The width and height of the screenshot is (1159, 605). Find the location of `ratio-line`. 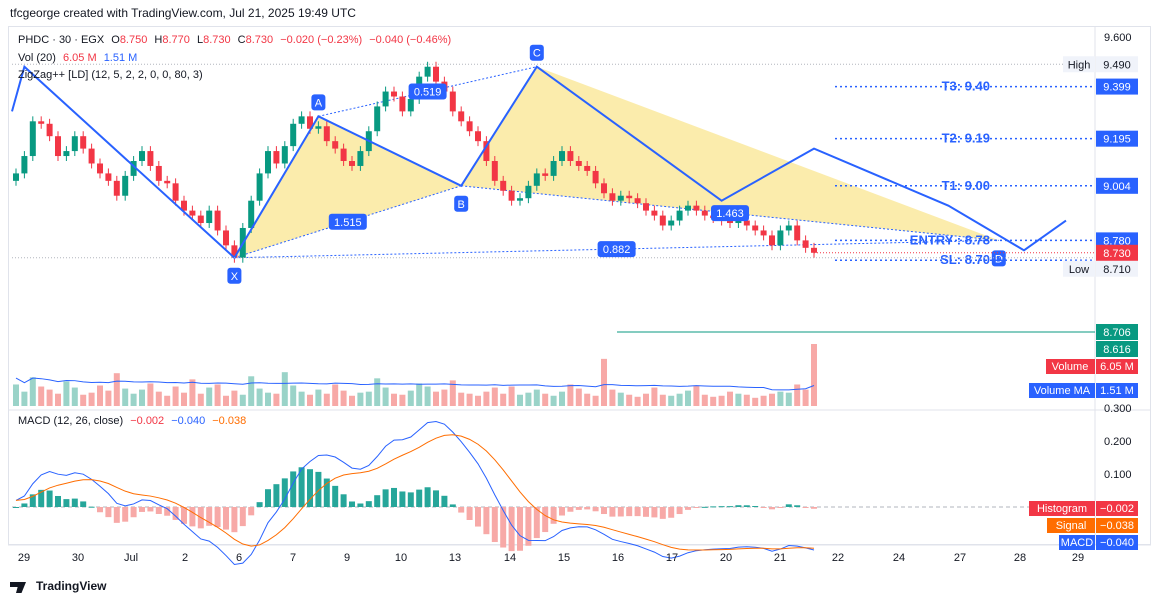

ratio-line is located at coordinates (616, 249).